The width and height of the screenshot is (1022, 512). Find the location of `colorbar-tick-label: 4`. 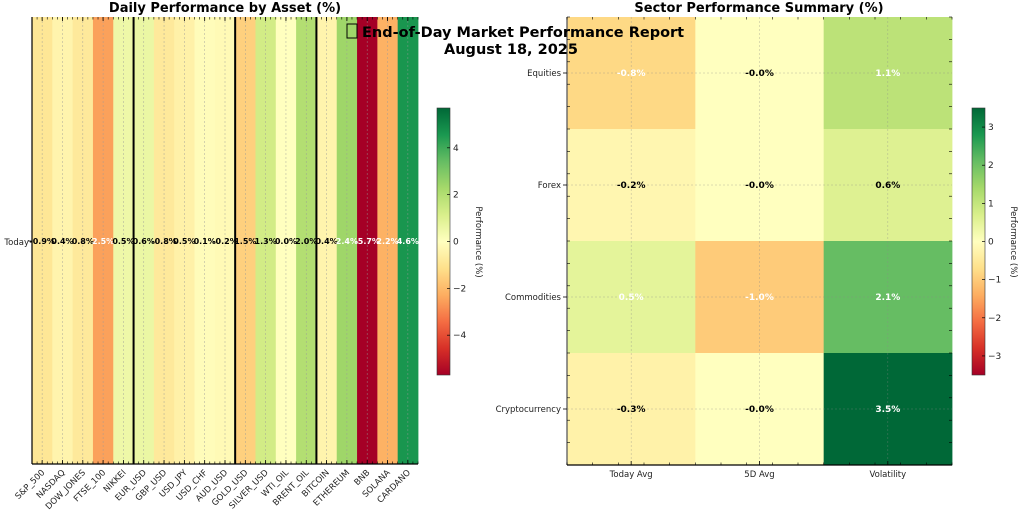

colorbar-tick-label: 4 is located at coordinates (456, 149).